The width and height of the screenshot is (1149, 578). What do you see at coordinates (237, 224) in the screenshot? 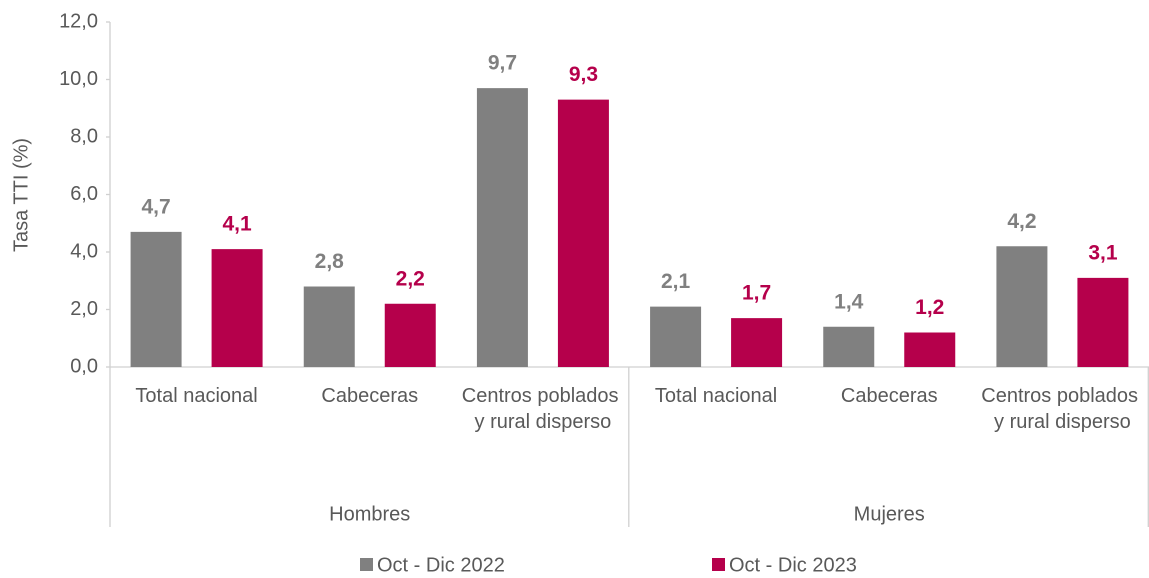
I see `value-label: 4,1` at bounding box center [237, 224].